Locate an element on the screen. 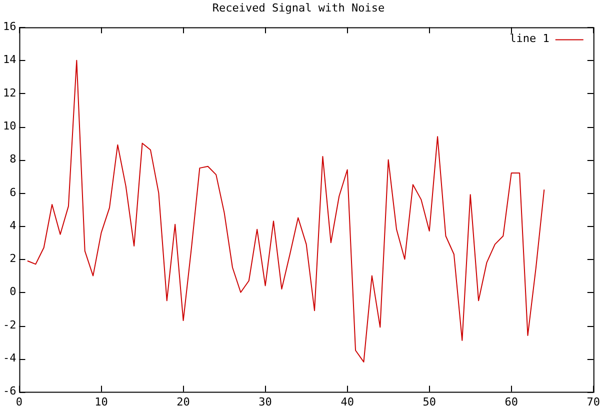 Image resolution: width=604 pixels, height=417 pixels. x-tick-label: 10 is located at coordinates (101, 401).